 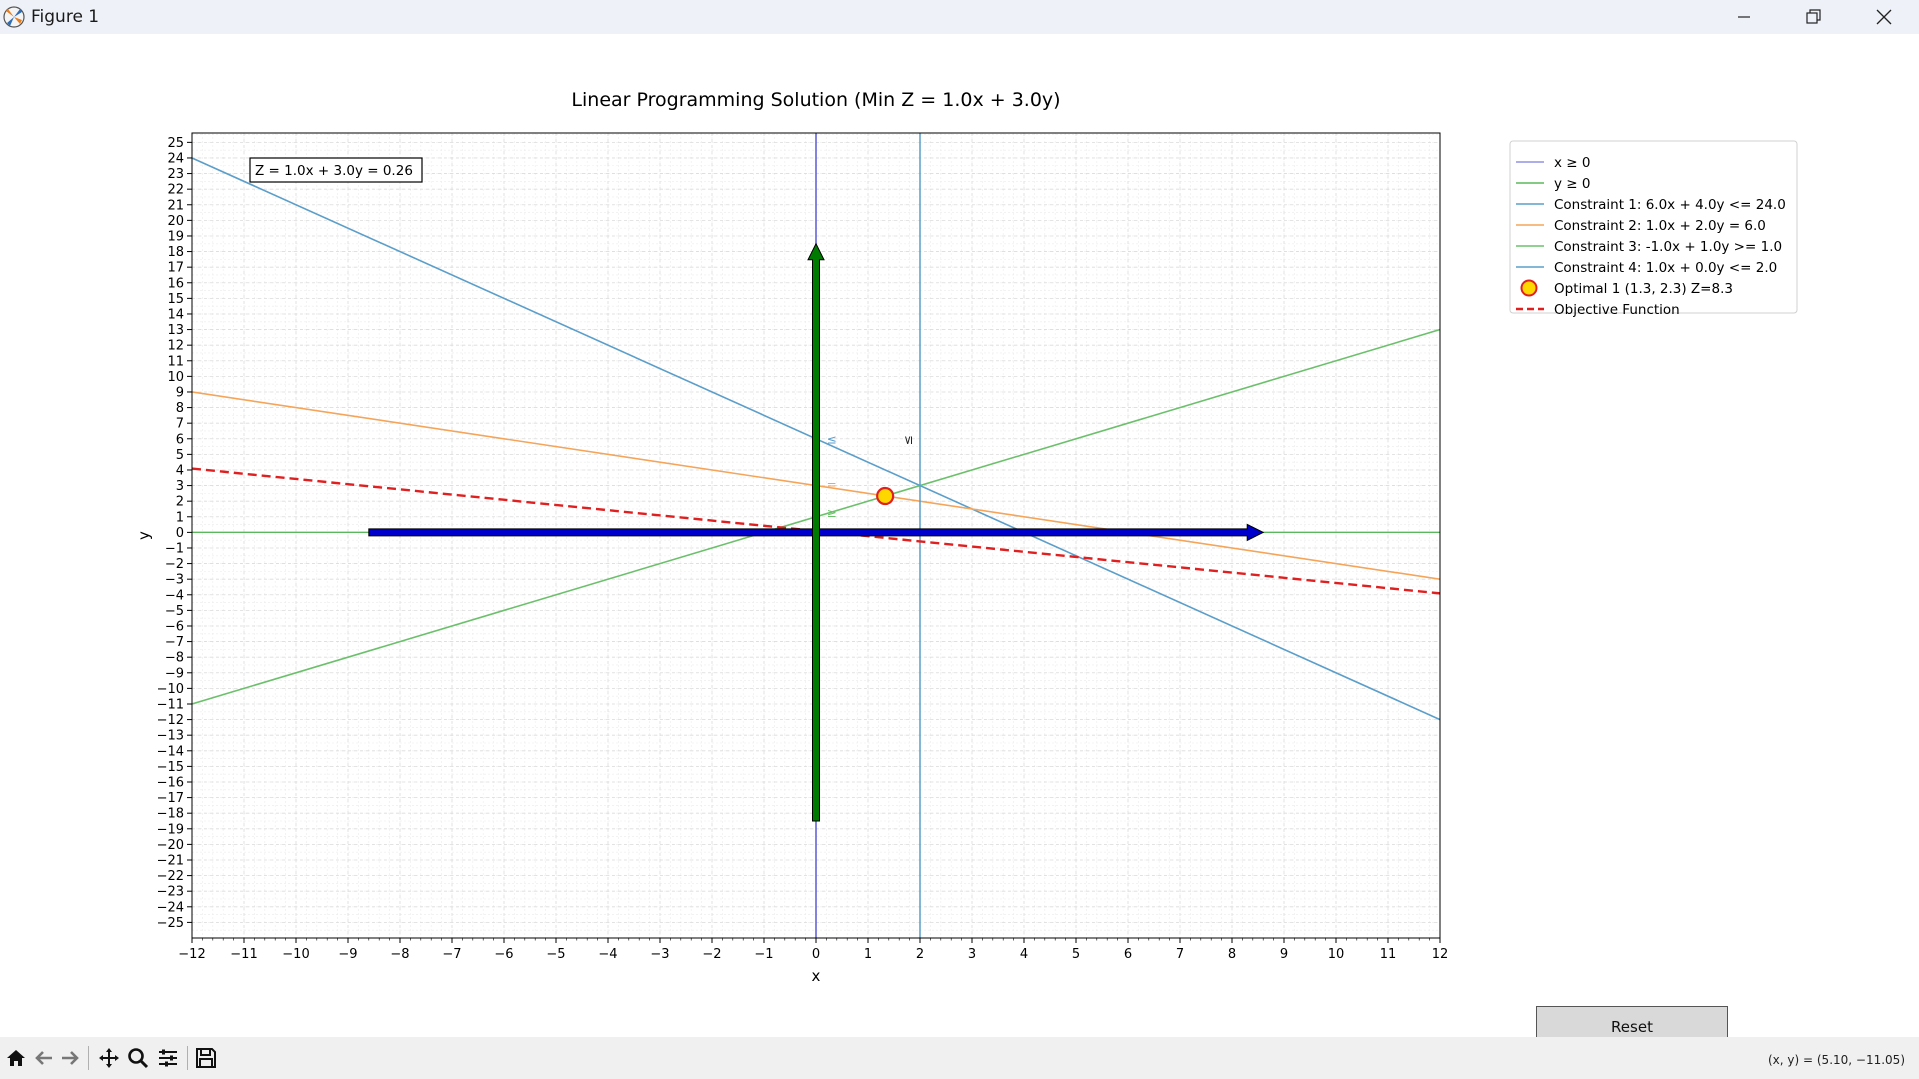 I want to click on legend-label: Optimal 1 (1.3, 2.3) Z=8.3, so click(x=1643, y=289).